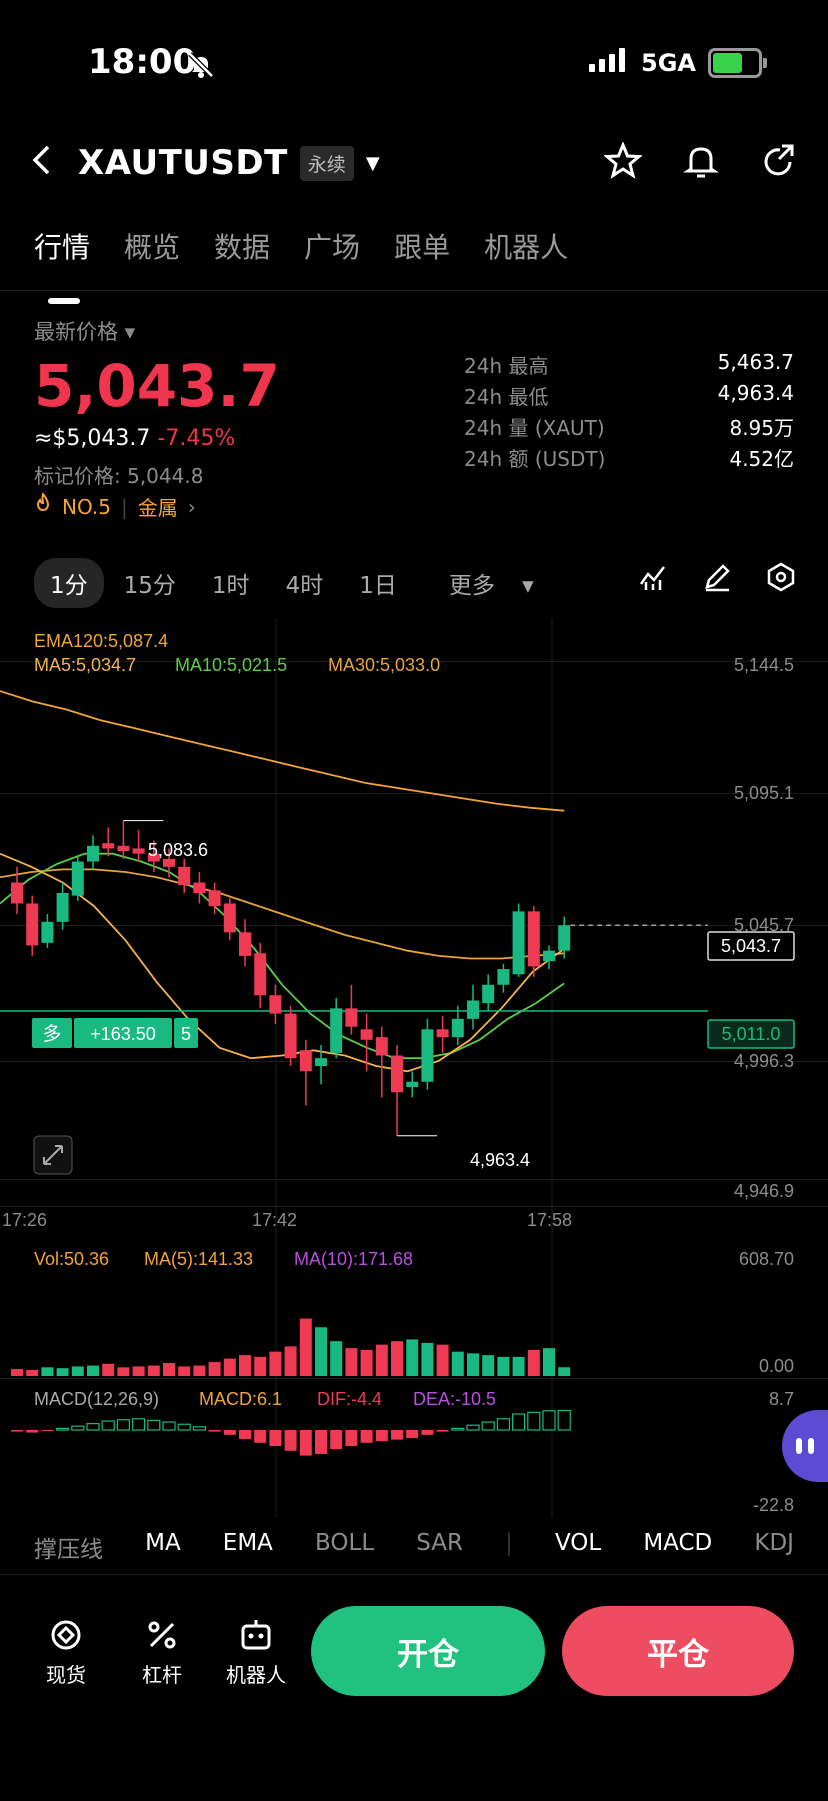 This screenshot has height=1801, width=828. What do you see at coordinates (183, 163) in the screenshot?
I see `symbol-title: XAUTUSDT` at bounding box center [183, 163].